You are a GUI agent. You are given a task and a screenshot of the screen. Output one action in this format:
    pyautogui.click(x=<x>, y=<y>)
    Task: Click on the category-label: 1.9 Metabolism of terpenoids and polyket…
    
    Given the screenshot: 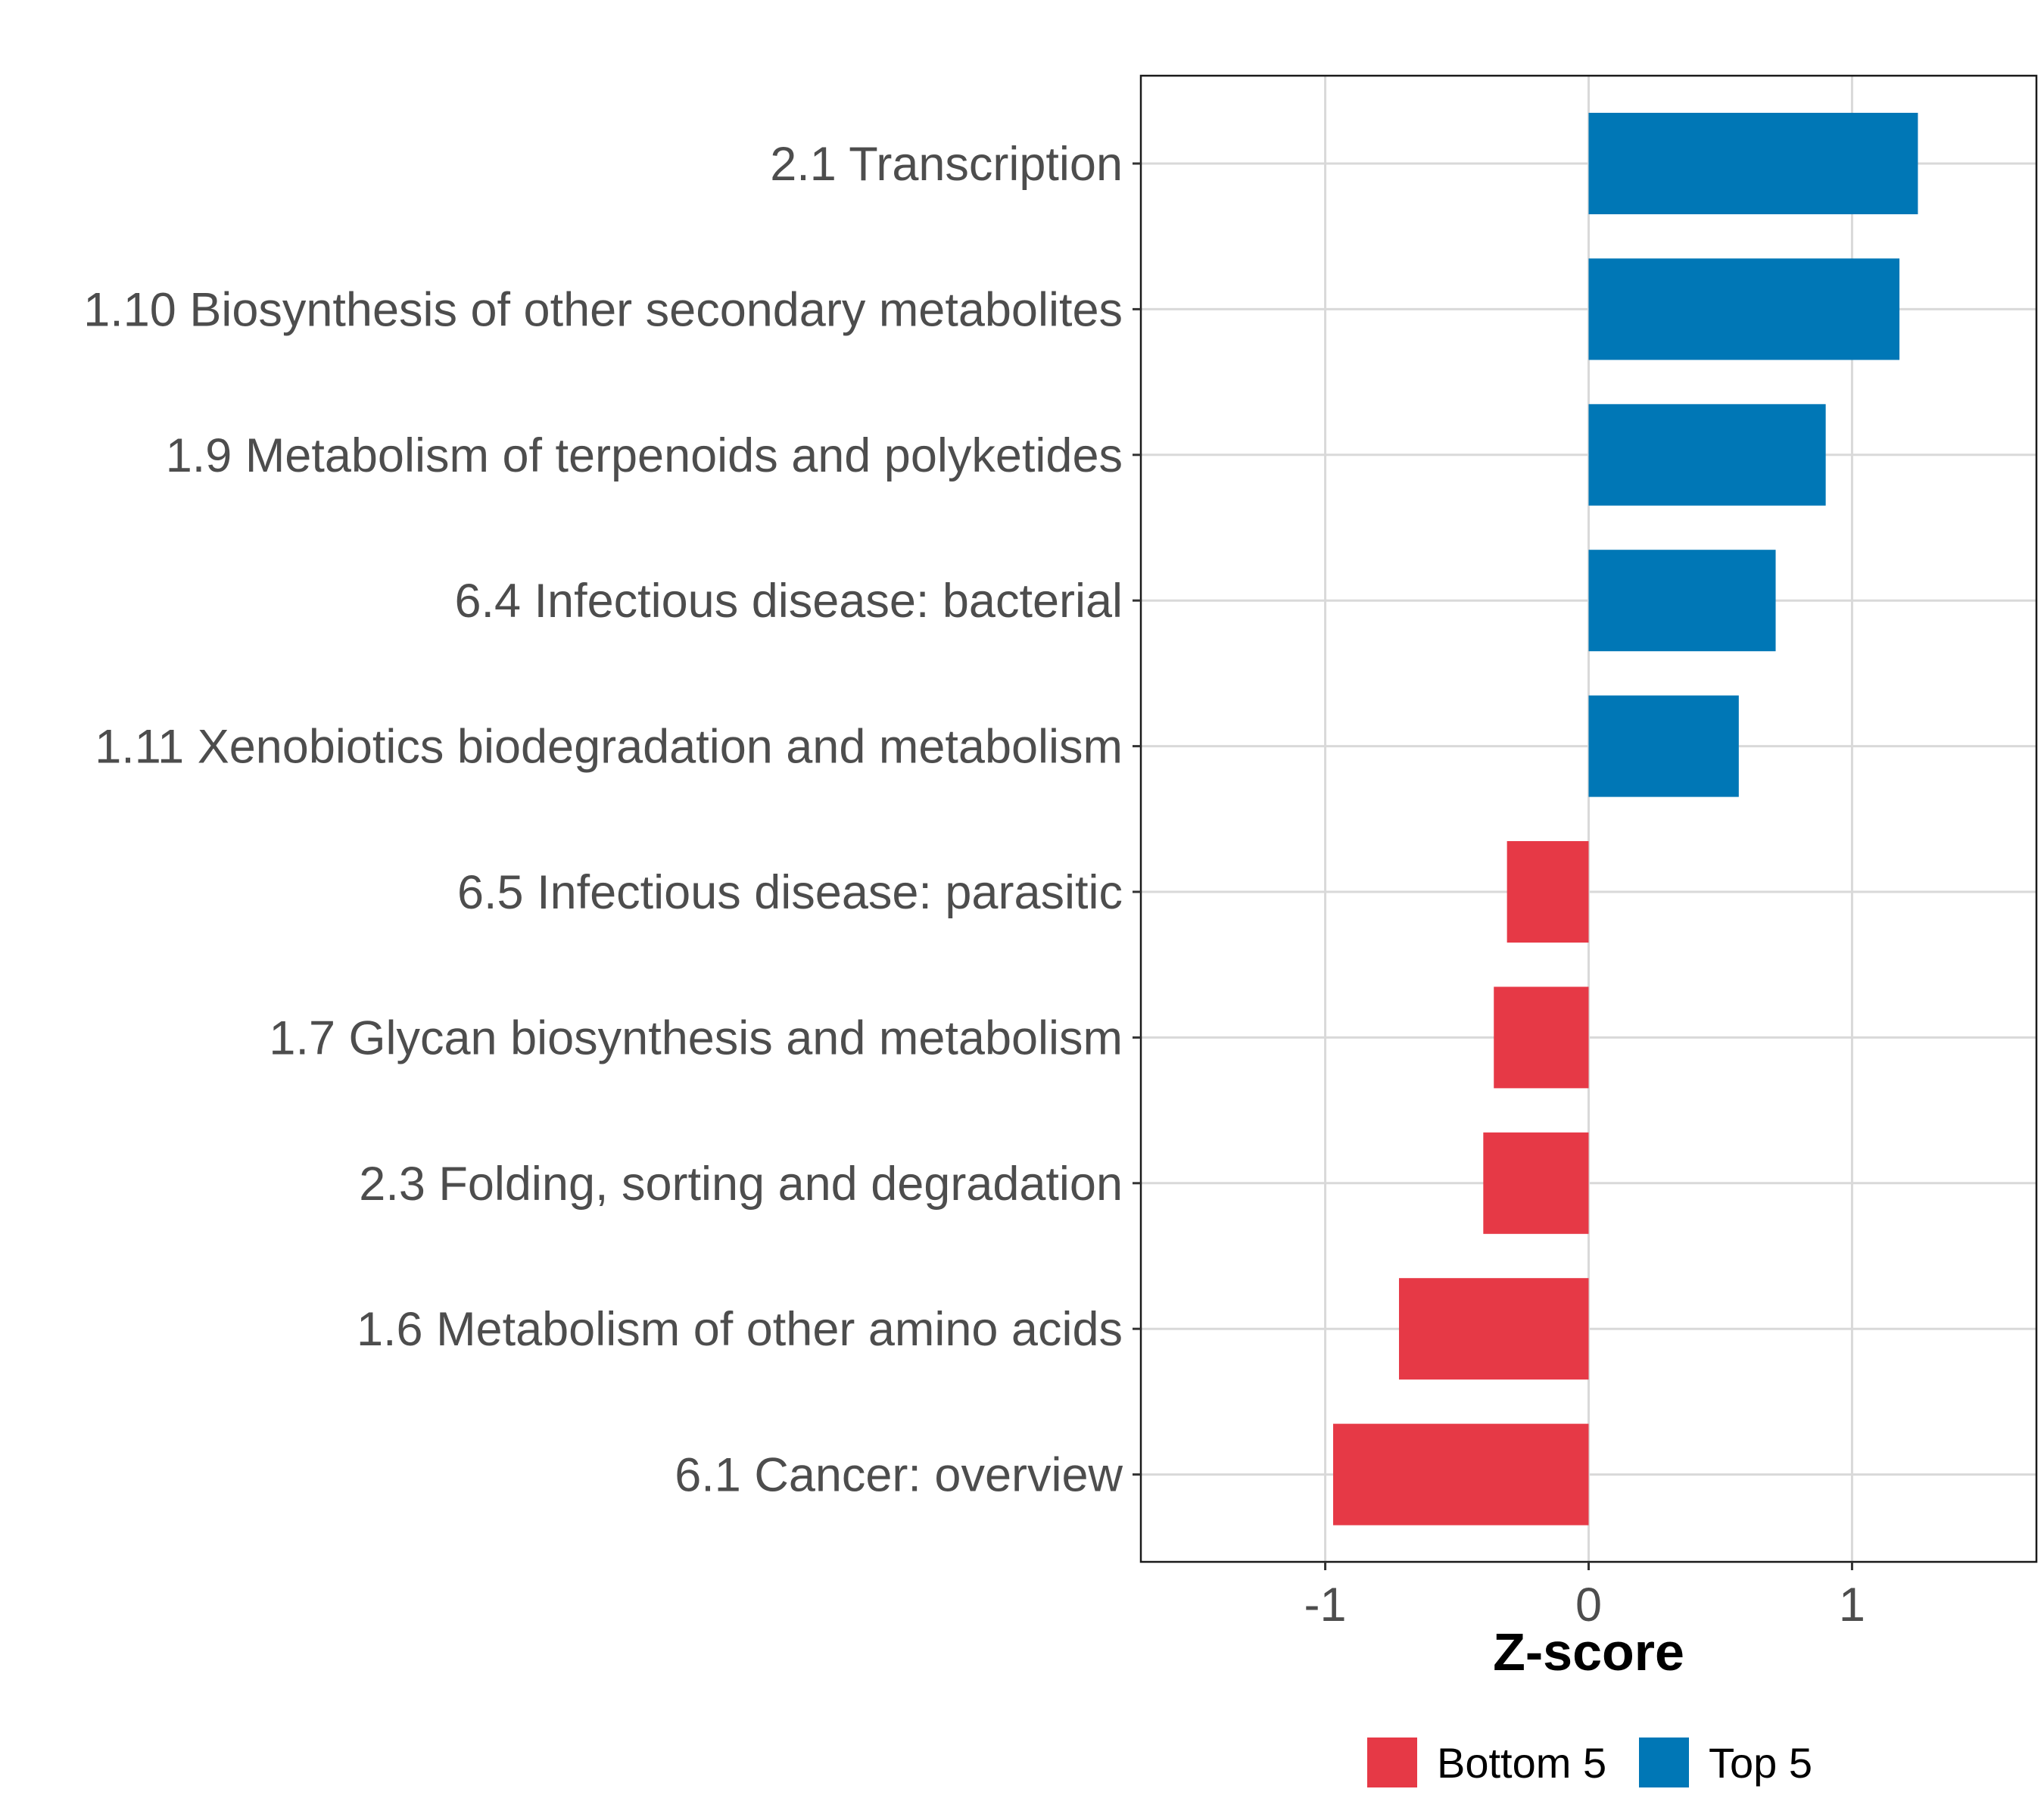 What is the action you would take?
    pyautogui.click(x=644, y=455)
    